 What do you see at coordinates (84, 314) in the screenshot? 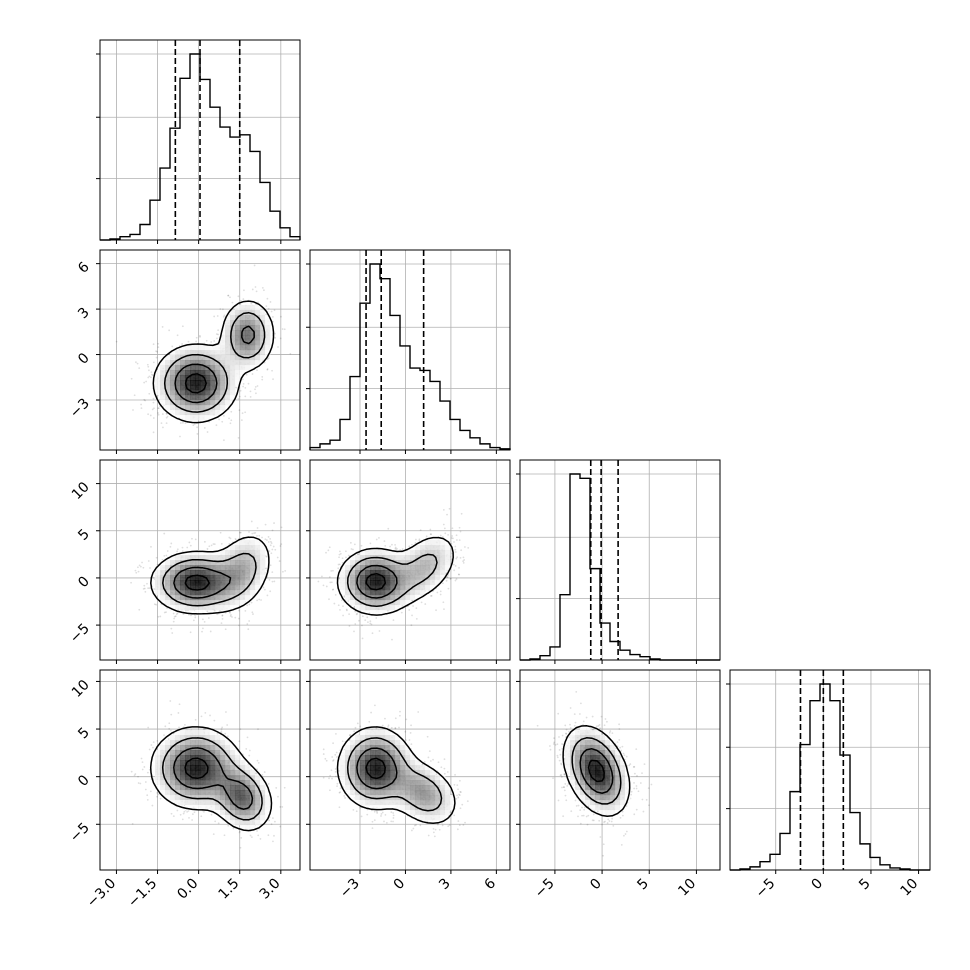
I see `y-tick-label: 3` at bounding box center [84, 314].